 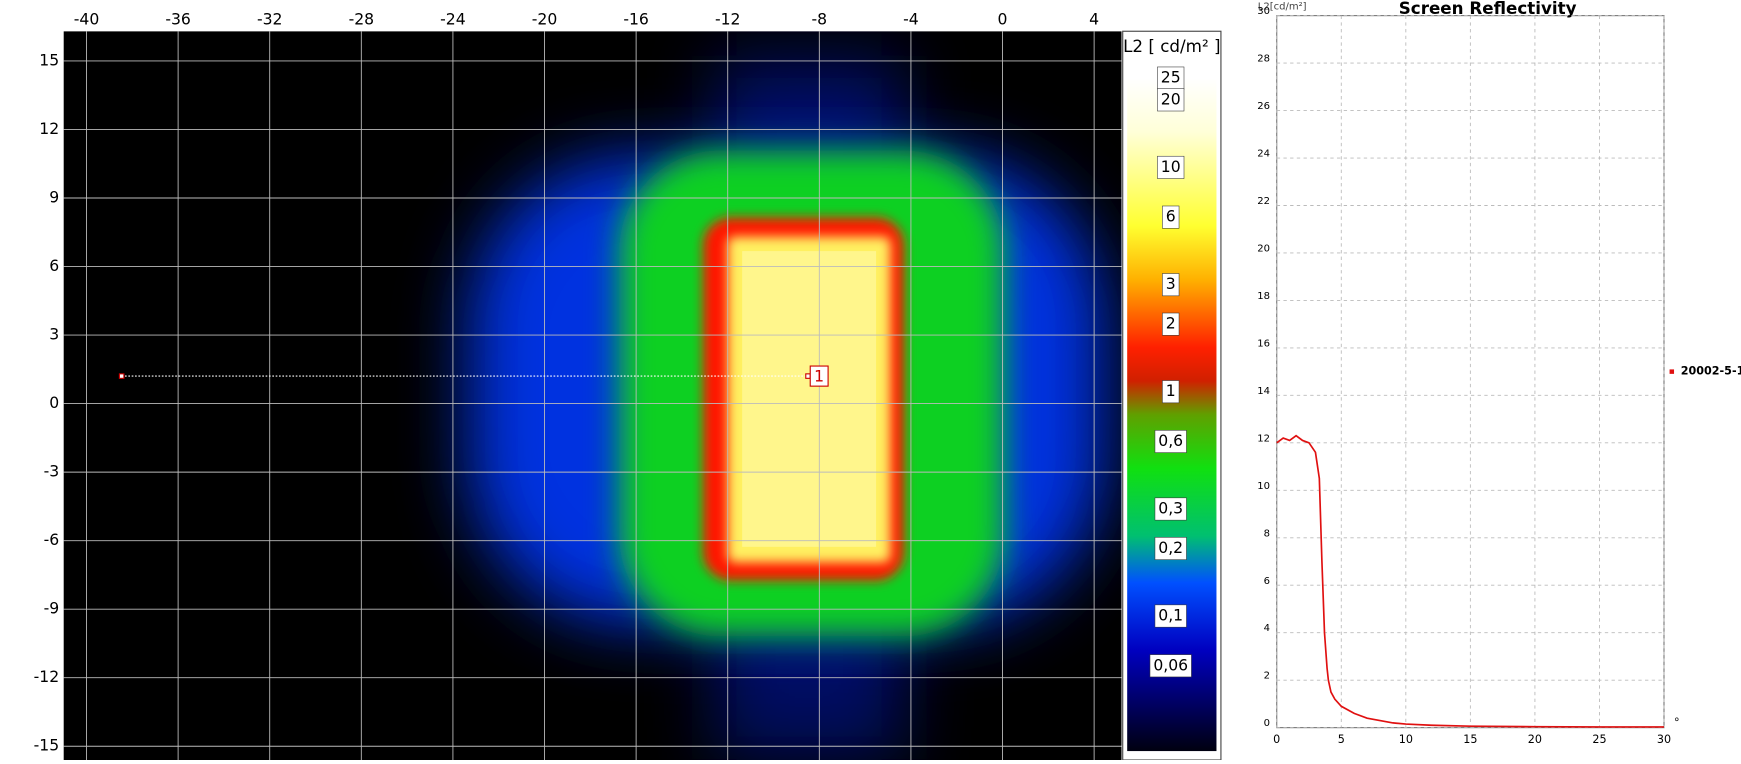 I want to click on x-axis-label: °, so click(x=1677, y=722).